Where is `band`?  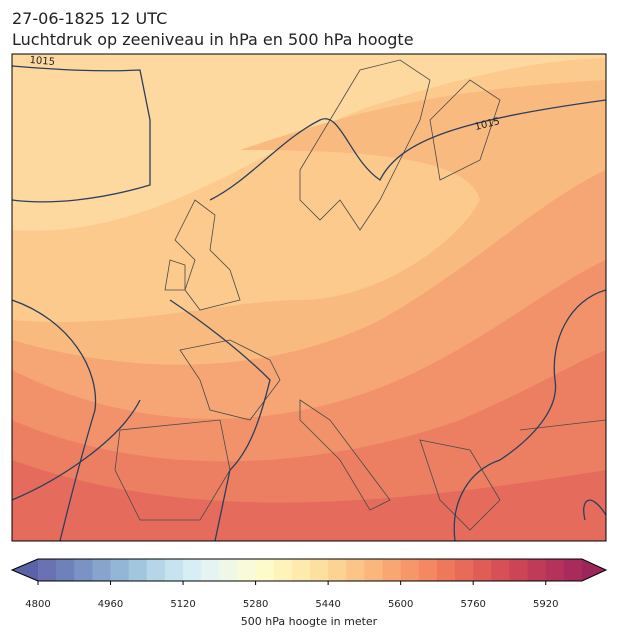
band is located at coordinates (309, 500).